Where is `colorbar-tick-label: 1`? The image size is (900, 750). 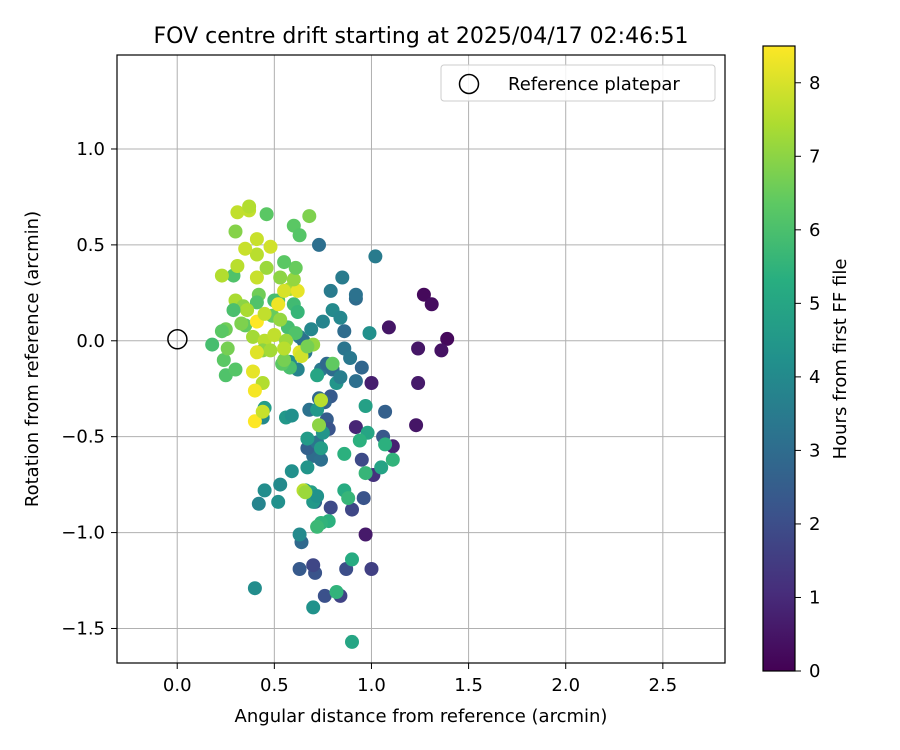
colorbar-tick-label: 1 is located at coordinates (814, 597).